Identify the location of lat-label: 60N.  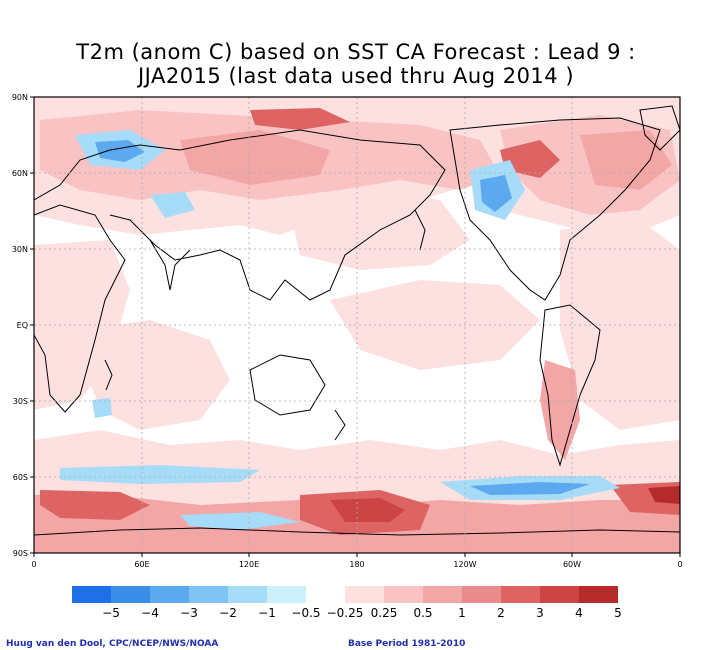
(20, 173).